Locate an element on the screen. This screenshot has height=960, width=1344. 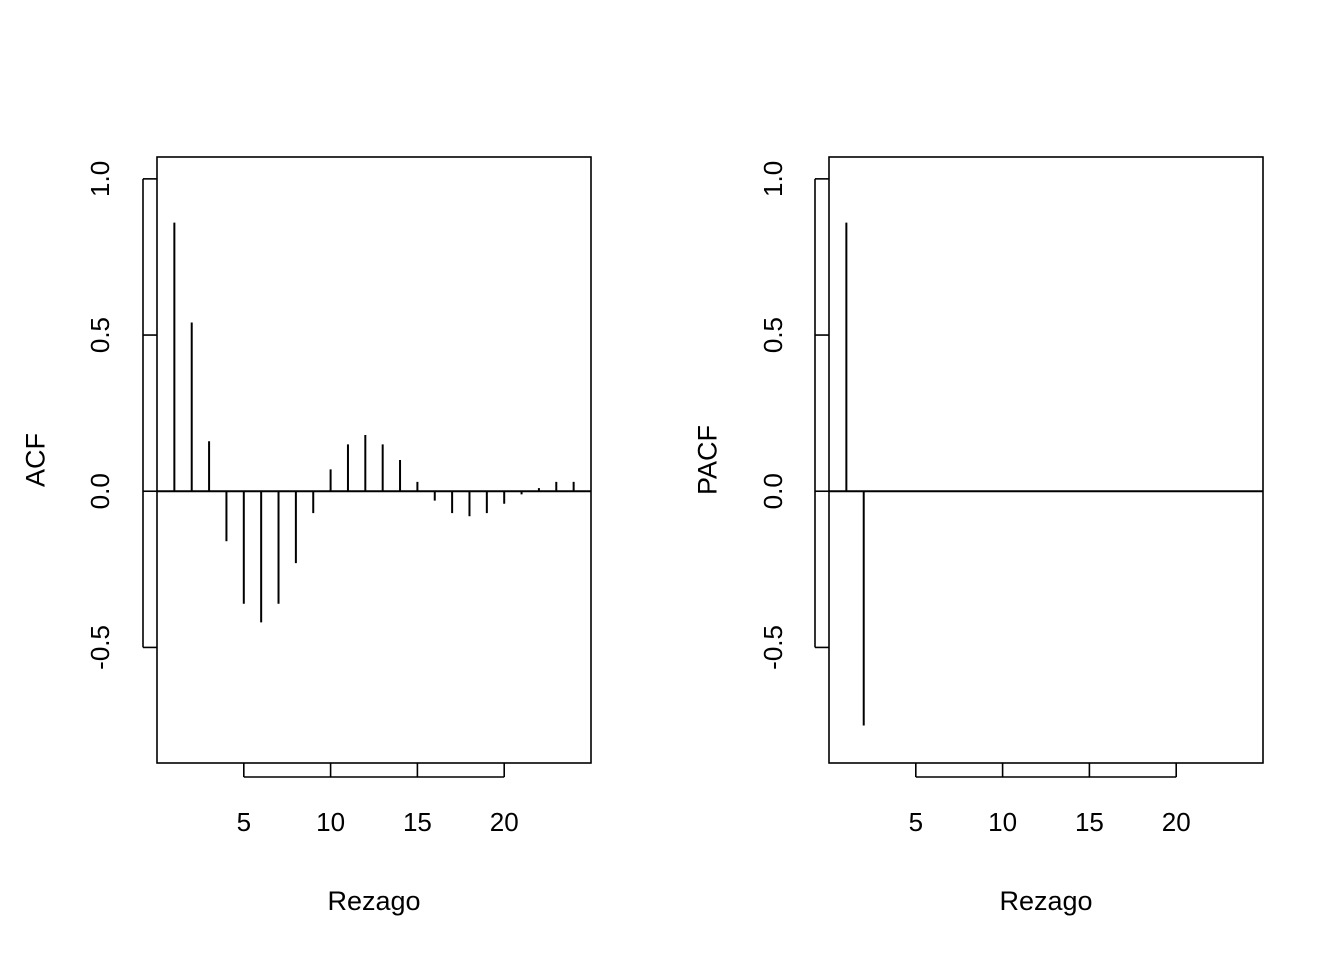
pacf-x-tick-label: 20 is located at coordinates (1176, 822).